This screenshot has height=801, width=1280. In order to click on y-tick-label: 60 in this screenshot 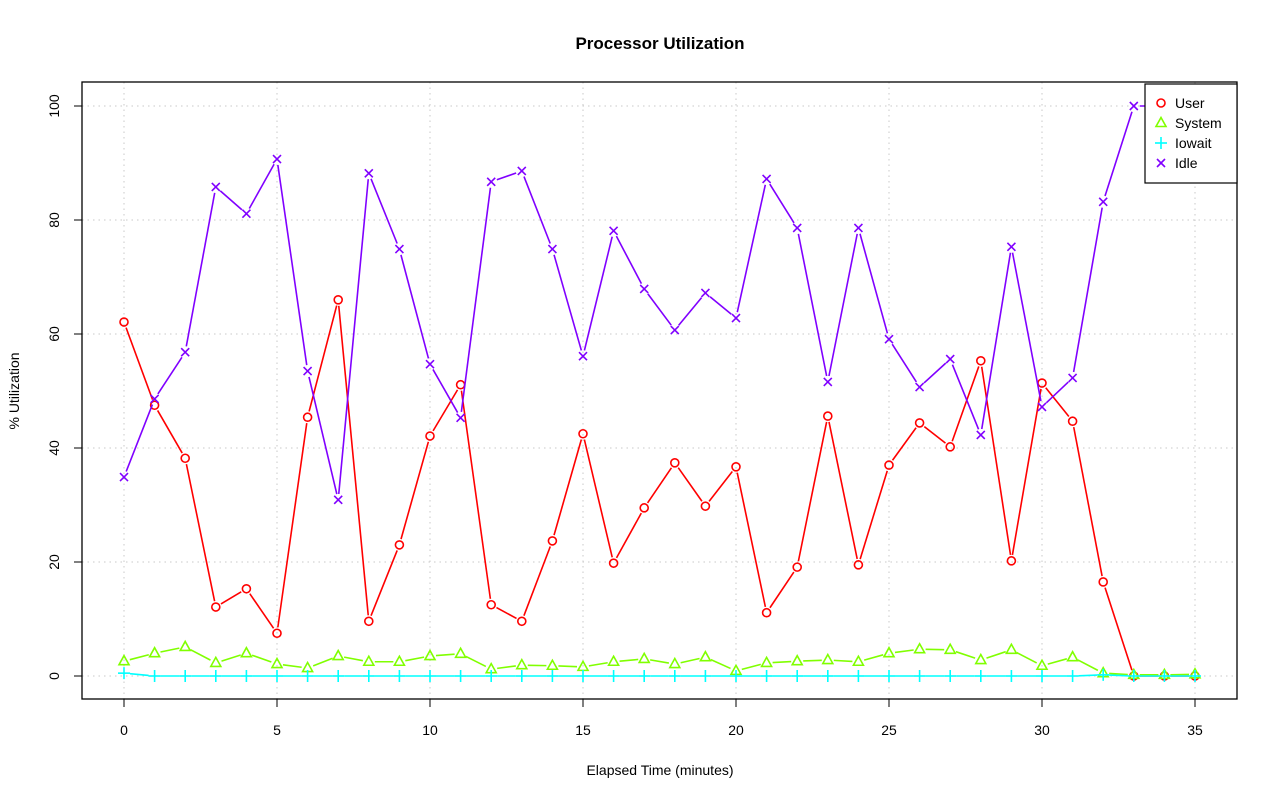, I will do `click(54, 334)`.